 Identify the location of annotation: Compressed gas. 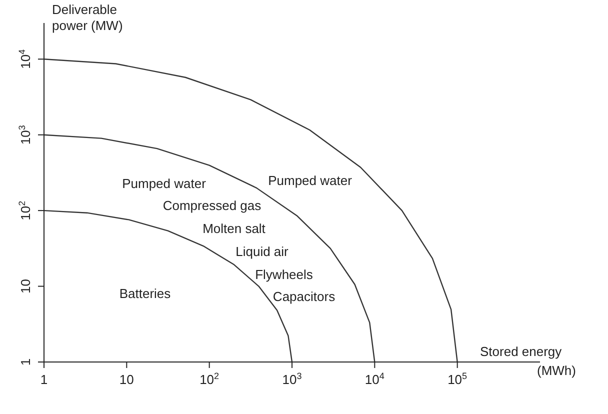
(212, 205).